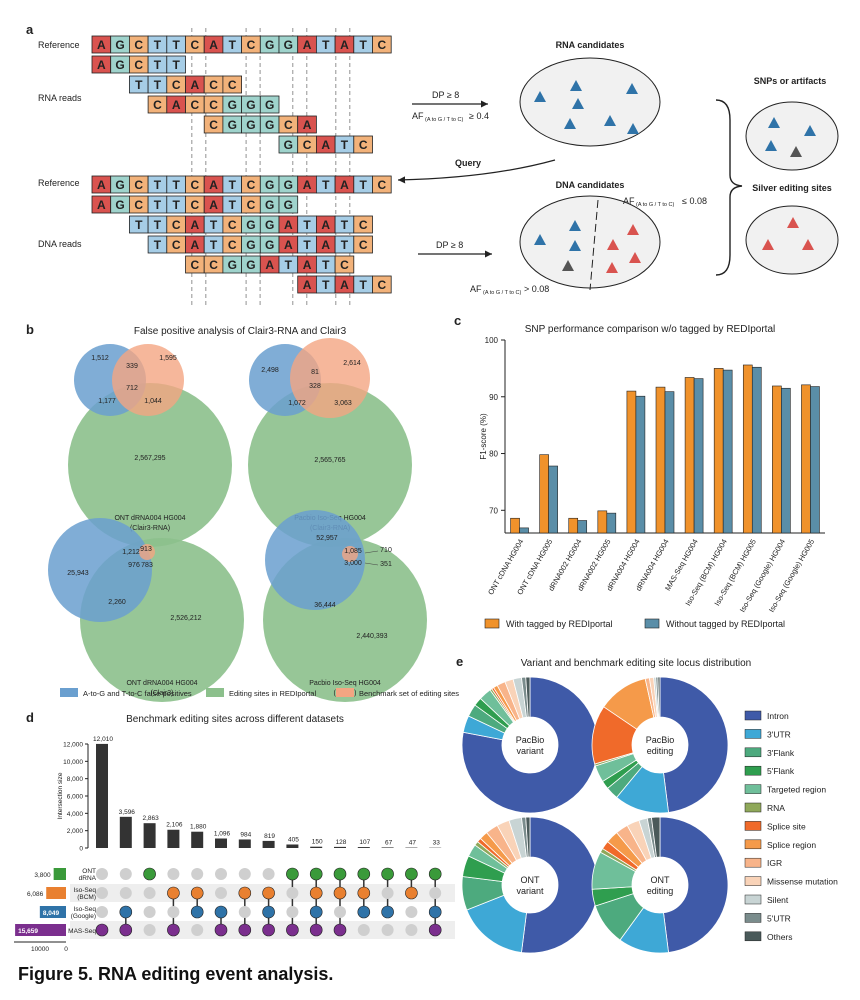 The image size is (860, 1000). What do you see at coordinates (343, 403) in the screenshot?
I see `venn-1-label: 3,063` at bounding box center [343, 403].